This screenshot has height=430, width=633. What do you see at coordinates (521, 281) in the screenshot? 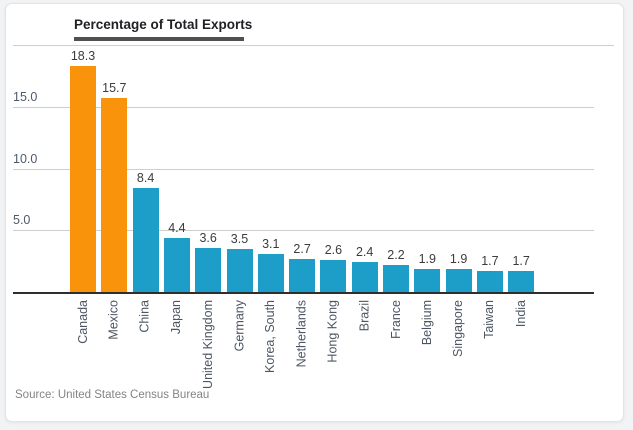
I see `bar-india` at bounding box center [521, 281].